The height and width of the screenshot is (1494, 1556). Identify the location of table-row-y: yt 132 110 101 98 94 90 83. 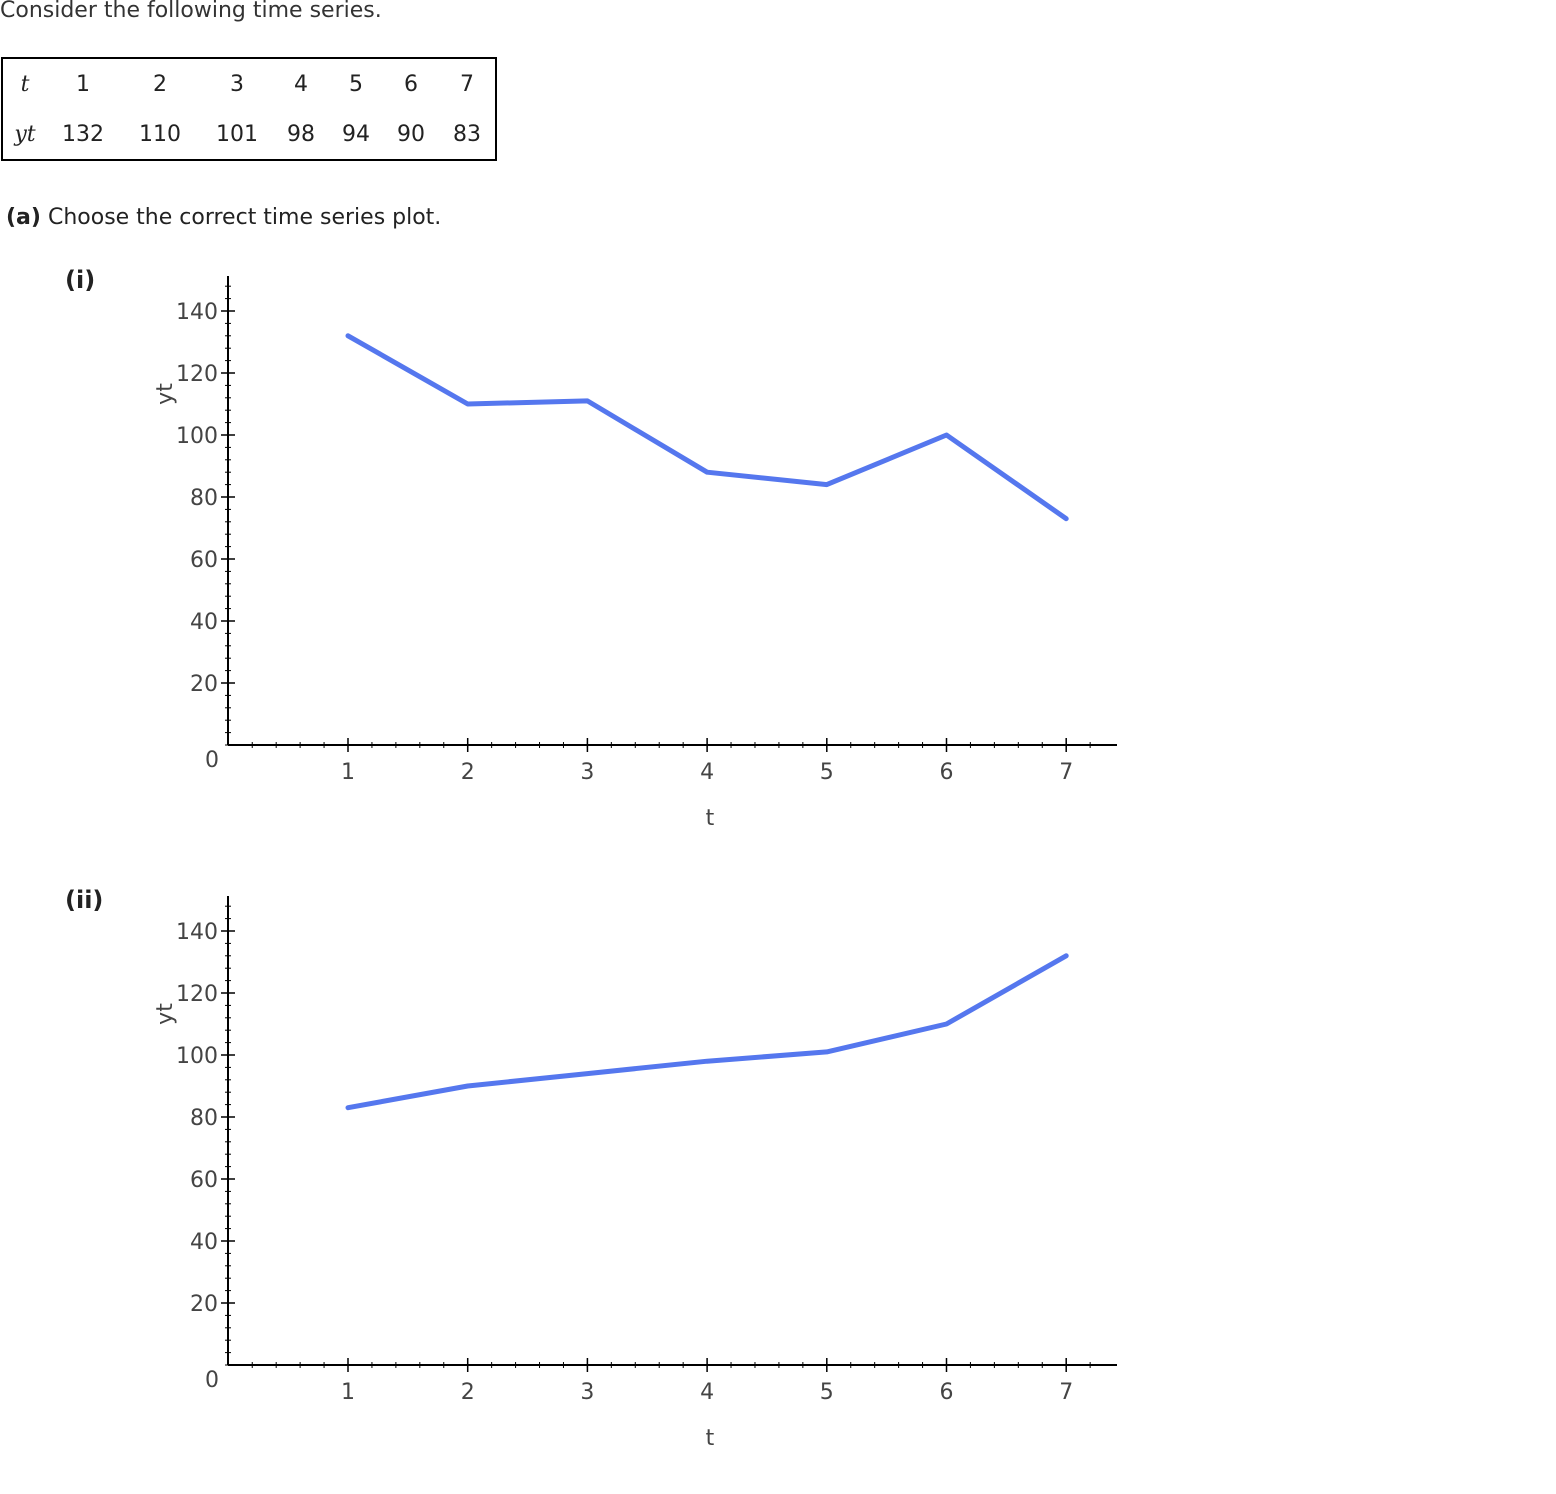
(249, 134).